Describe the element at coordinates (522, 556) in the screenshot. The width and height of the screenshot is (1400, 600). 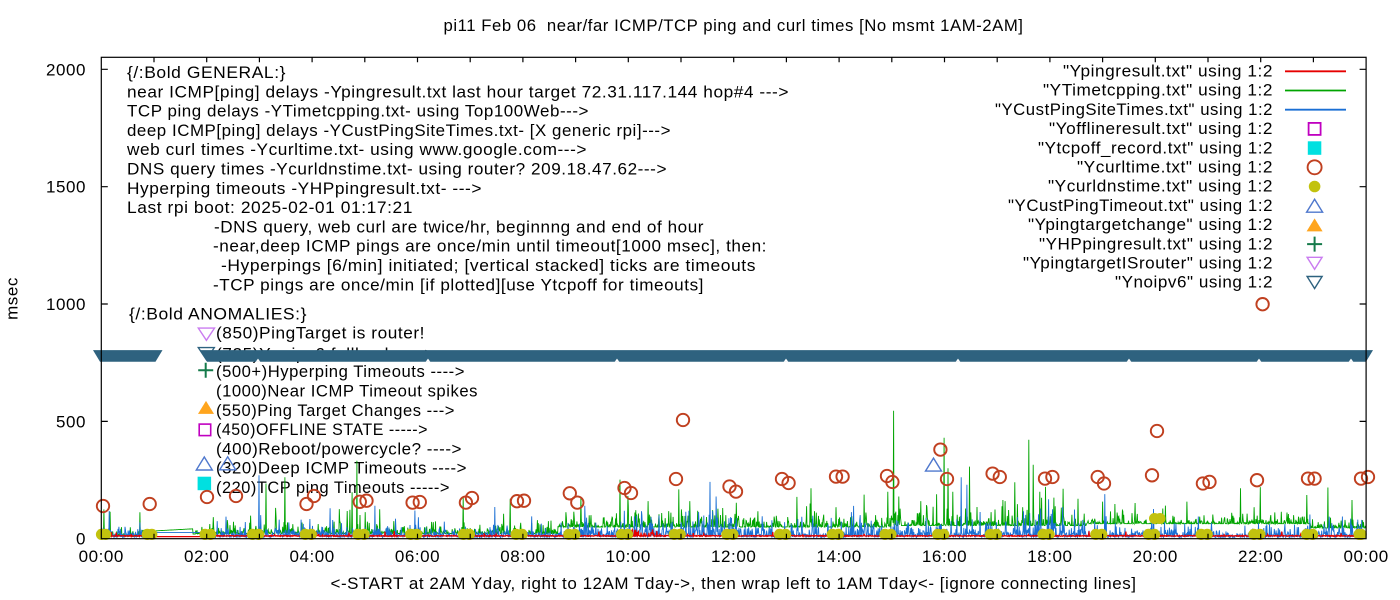
I see `svg-text: 08:00` at that location.